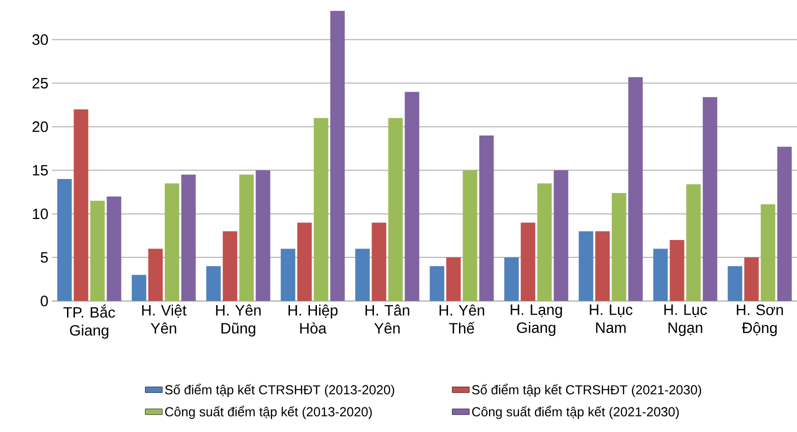  What do you see at coordinates (44, 301) in the screenshot?
I see `y-tick-label: 0` at bounding box center [44, 301].